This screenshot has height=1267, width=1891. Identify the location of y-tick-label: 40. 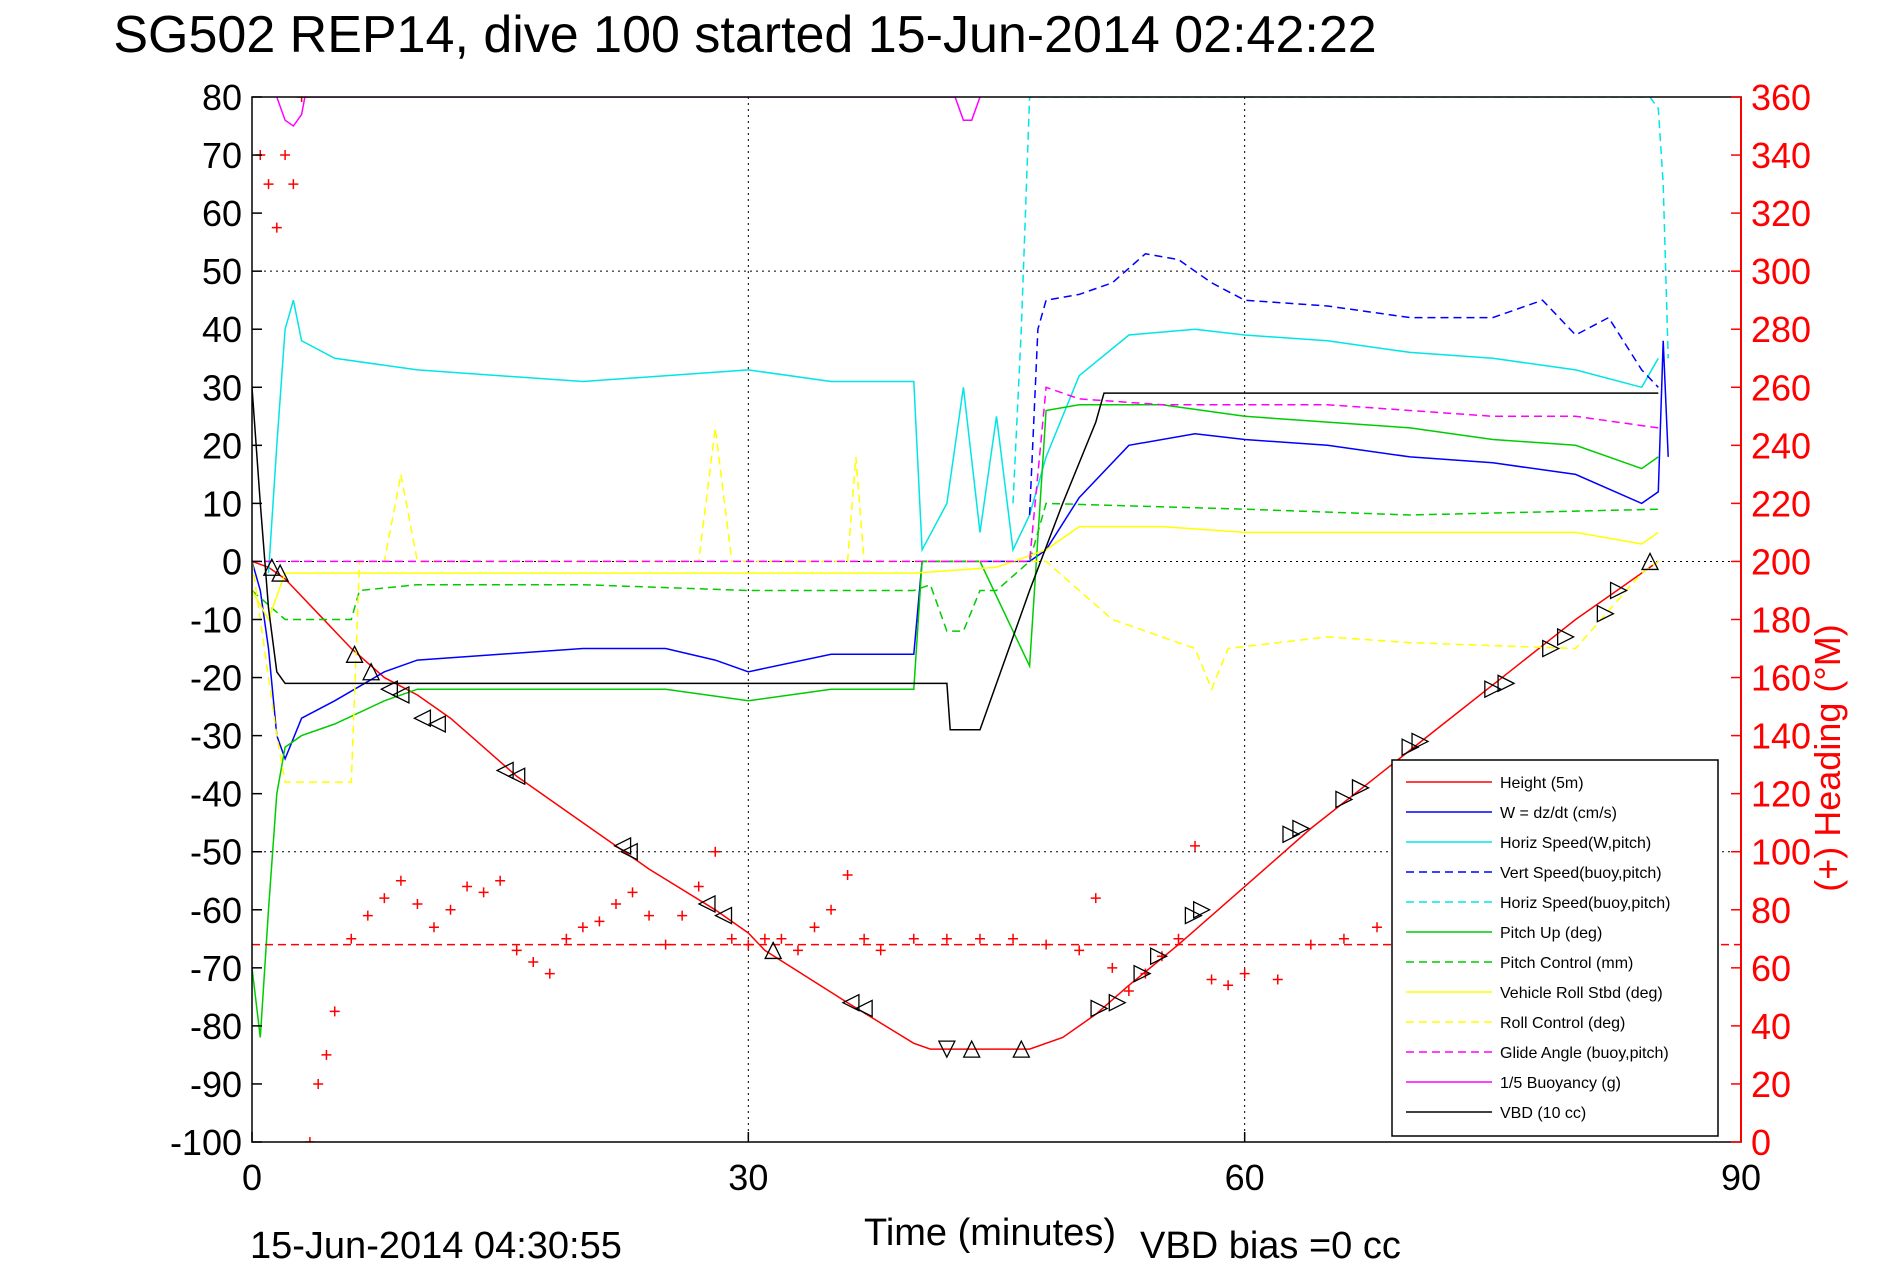
(222, 329).